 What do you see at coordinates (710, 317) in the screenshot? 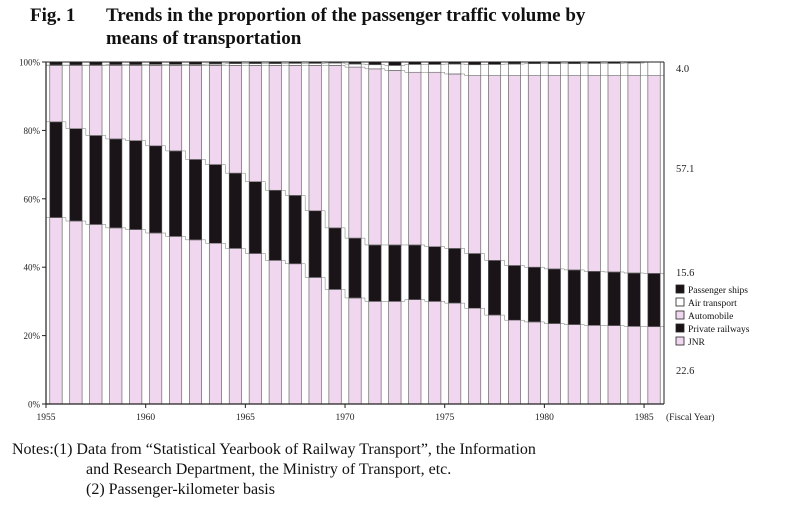
I see `legend-label: Automobile` at bounding box center [710, 317].